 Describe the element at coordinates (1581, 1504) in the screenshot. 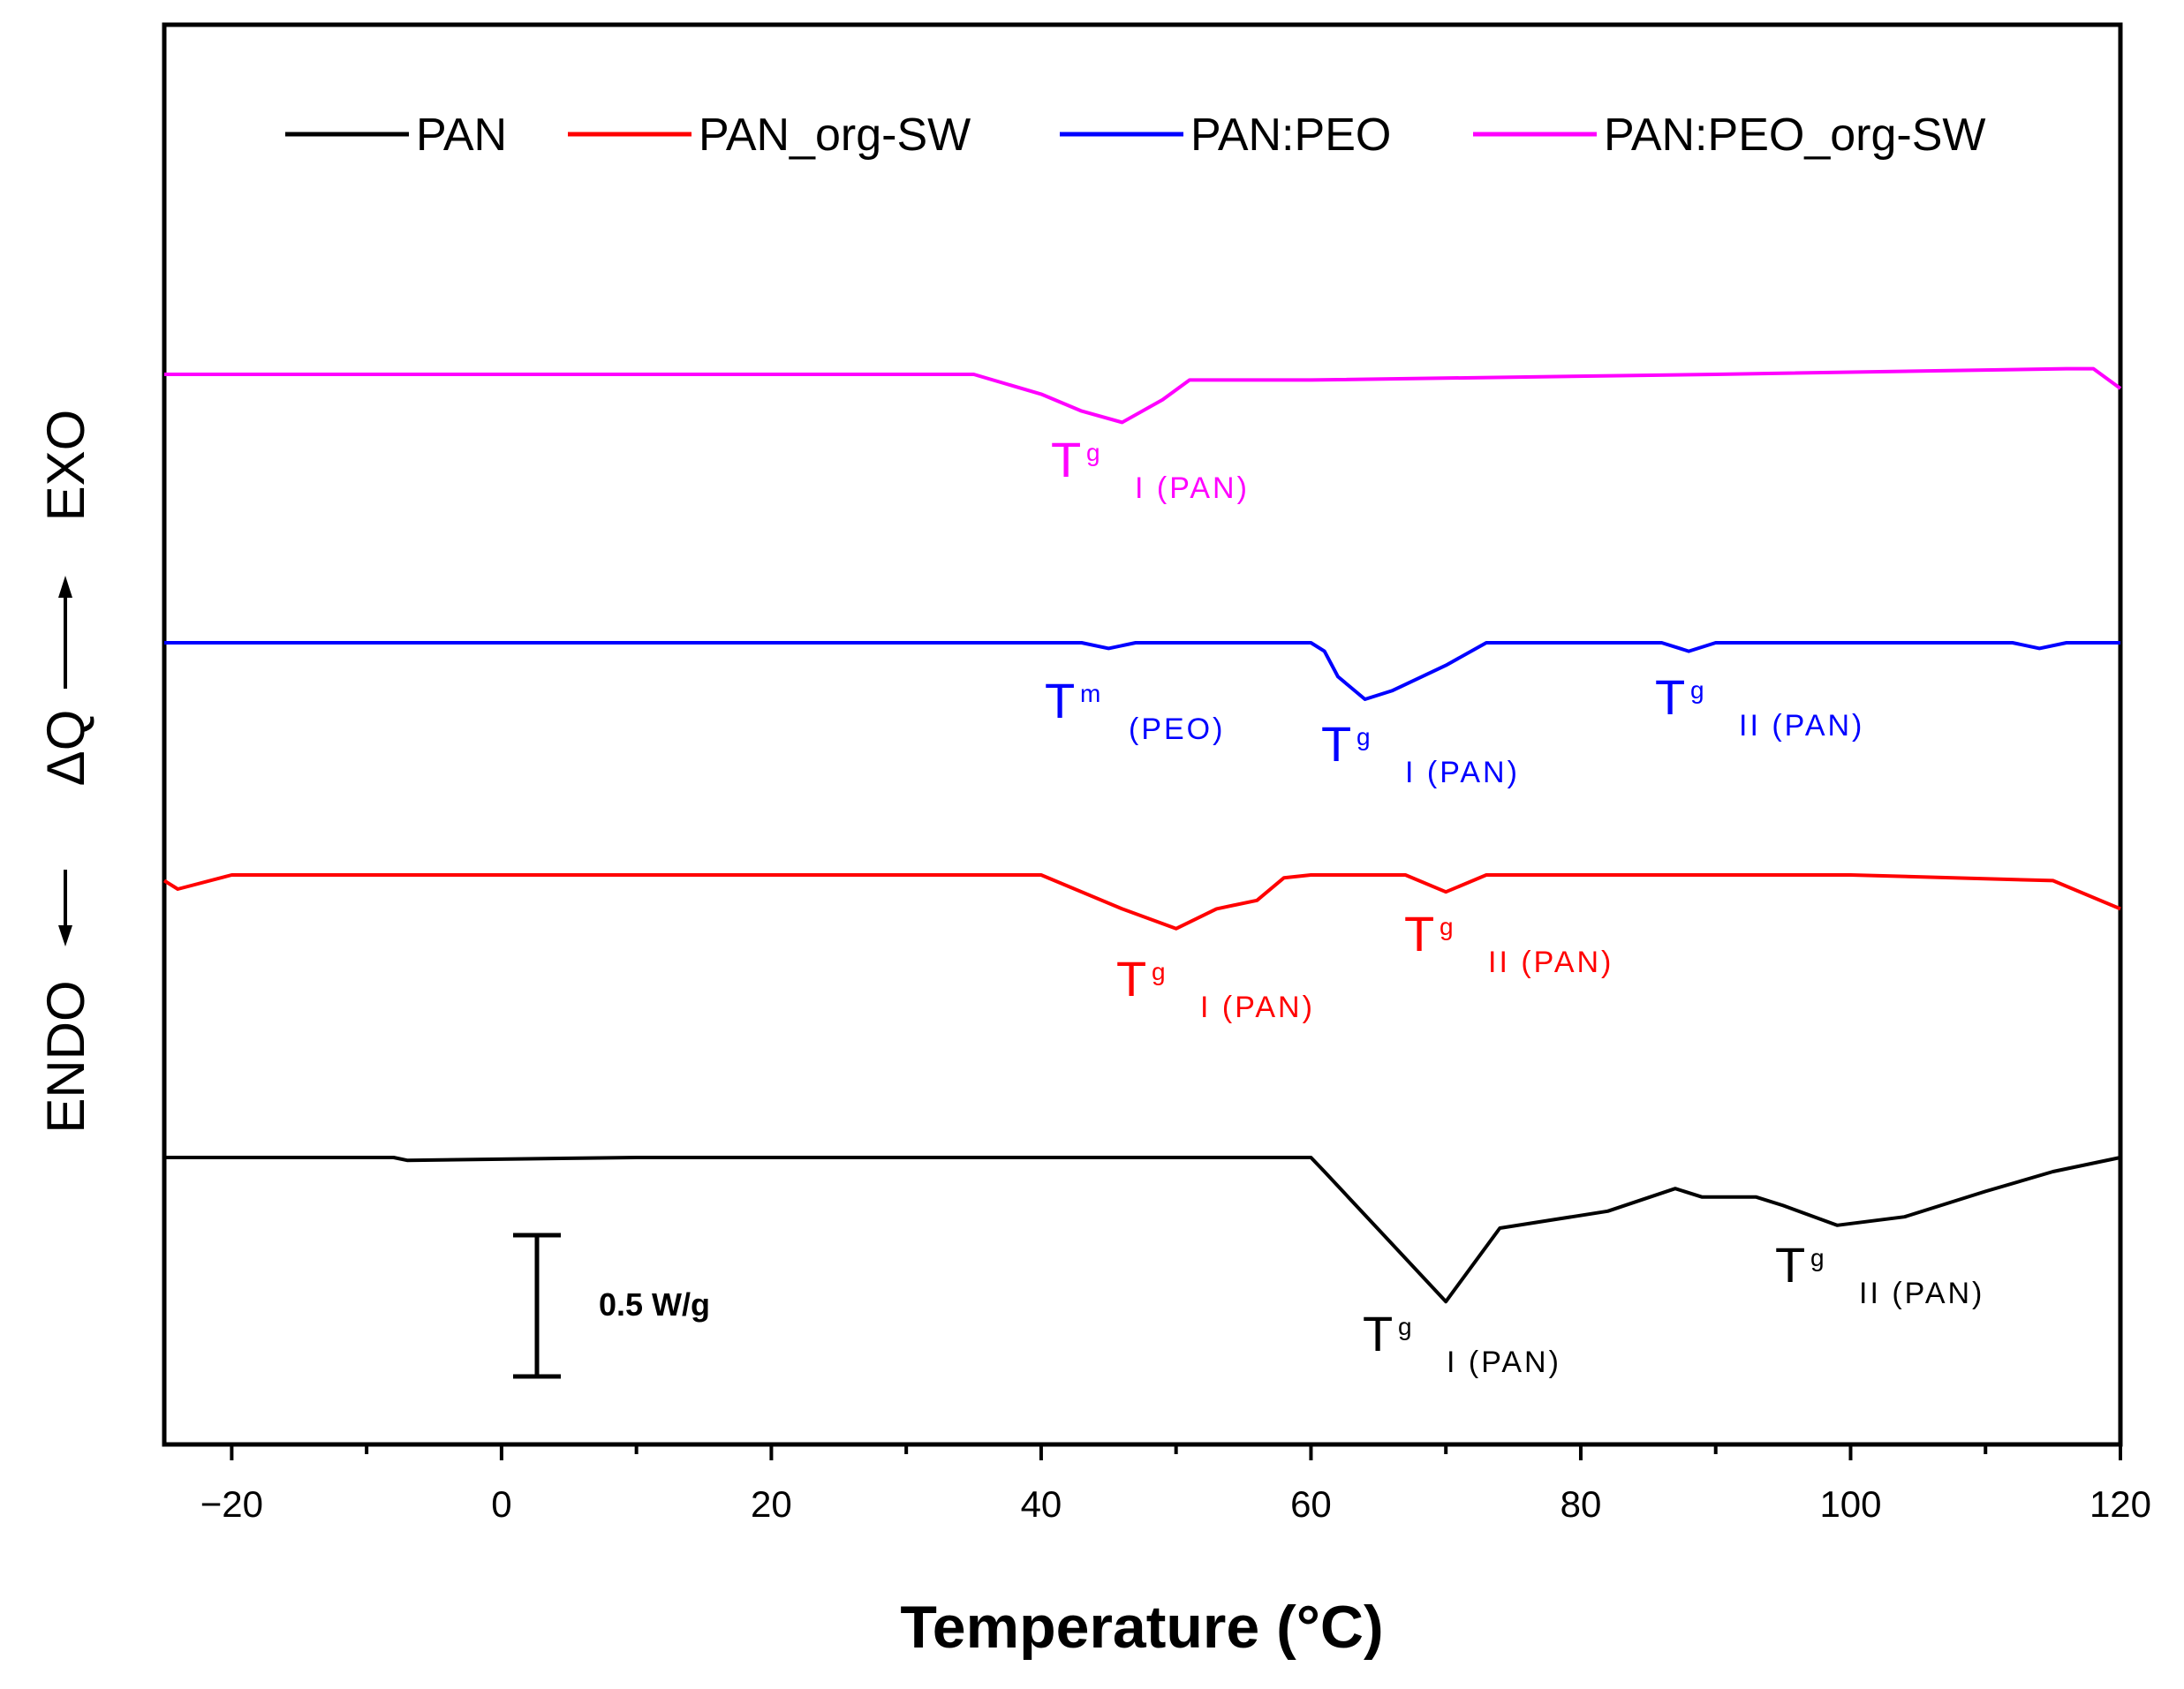

I see `x-tick-label: 80` at that location.